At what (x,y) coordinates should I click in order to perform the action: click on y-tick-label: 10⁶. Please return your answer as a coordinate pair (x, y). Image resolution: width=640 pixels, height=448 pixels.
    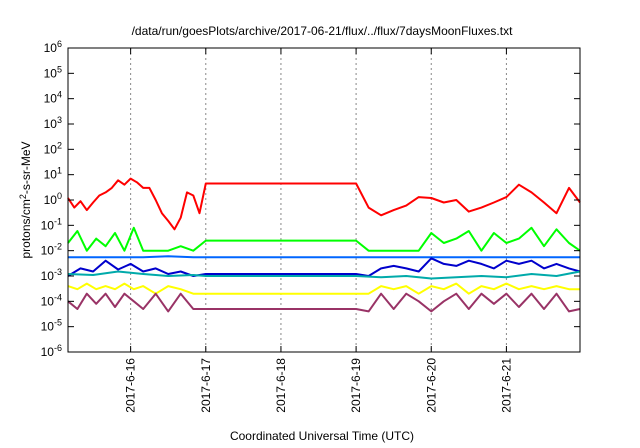
    Looking at the image, I should click on (53, 47).